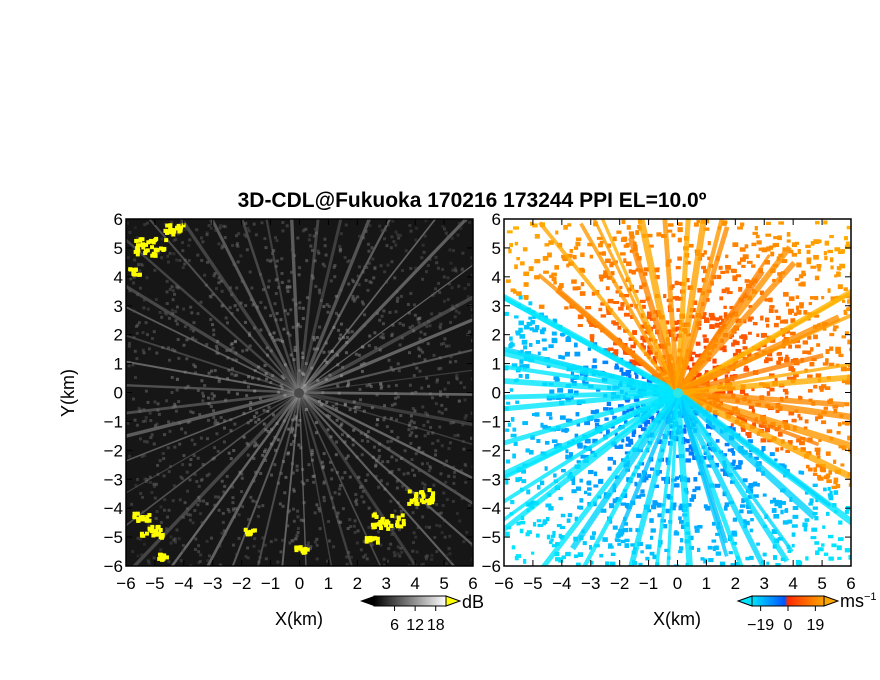  What do you see at coordinates (677, 583) in the screenshot?
I see `x-tick-label: 0` at bounding box center [677, 583].